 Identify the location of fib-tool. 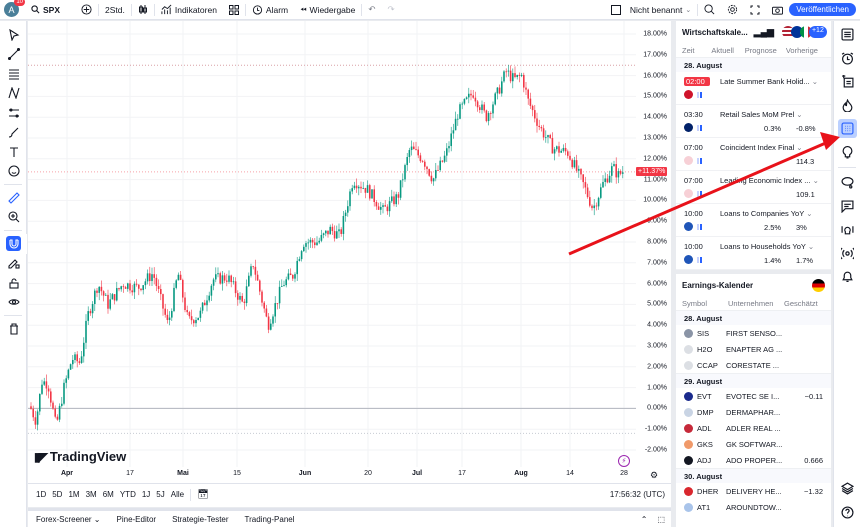
(13, 74).